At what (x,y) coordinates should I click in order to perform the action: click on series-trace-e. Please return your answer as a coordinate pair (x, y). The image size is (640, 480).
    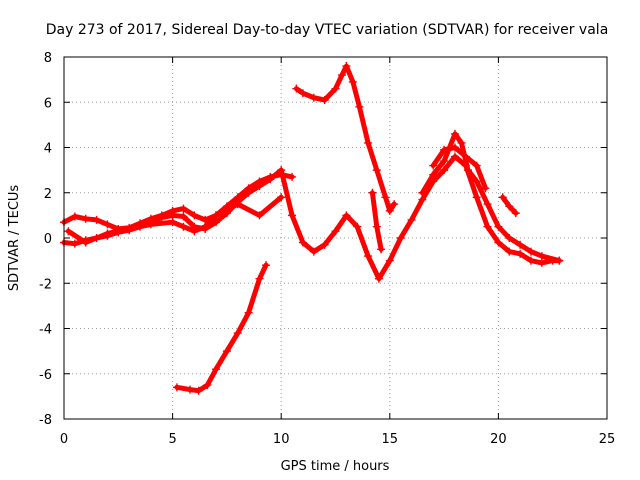
    Looking at the image, I should click on (345, 138).